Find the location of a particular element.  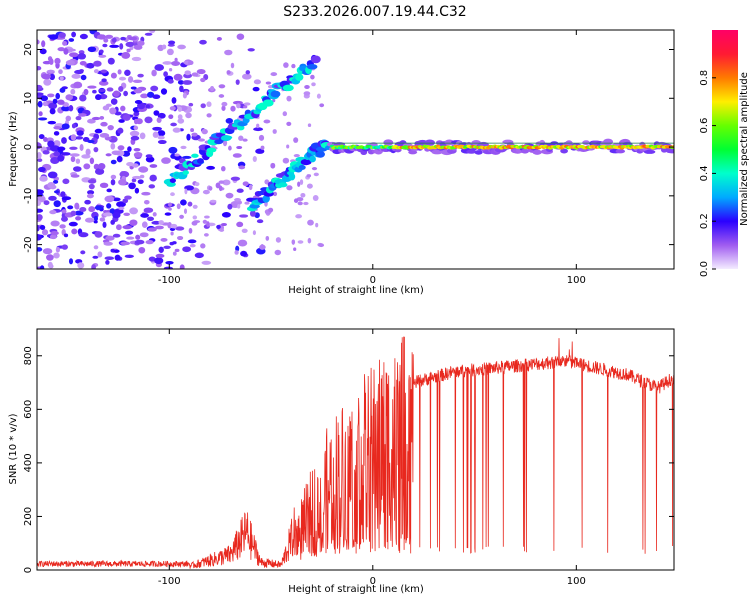

snr-y-label: SNR (10 * v/v) is located at coordinates (13, 448).